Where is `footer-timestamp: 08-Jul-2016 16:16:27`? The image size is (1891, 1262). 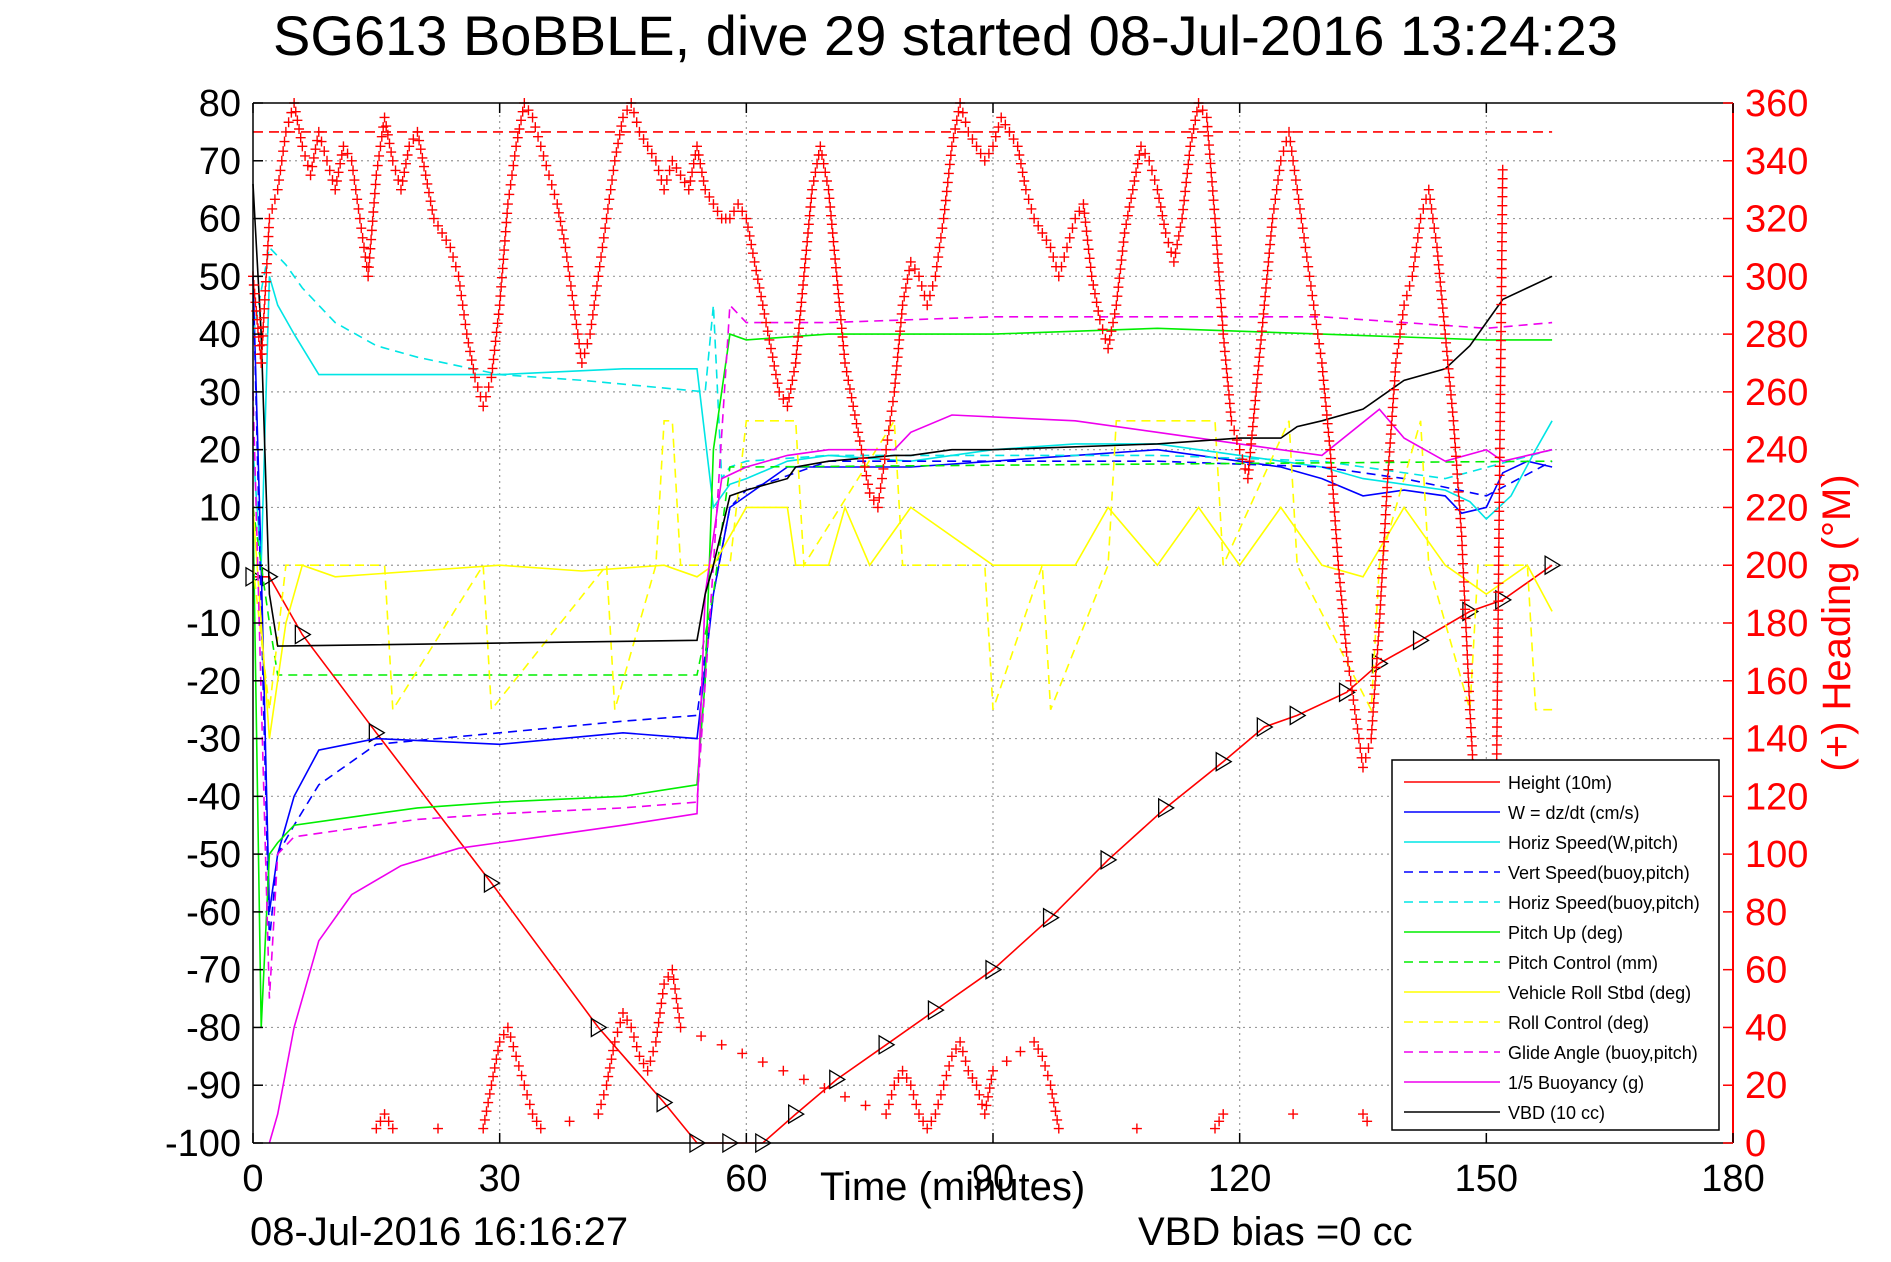
footer-timestamp: 08-Jul-2016 16:16:27 is located at coordinates (439, 1232).